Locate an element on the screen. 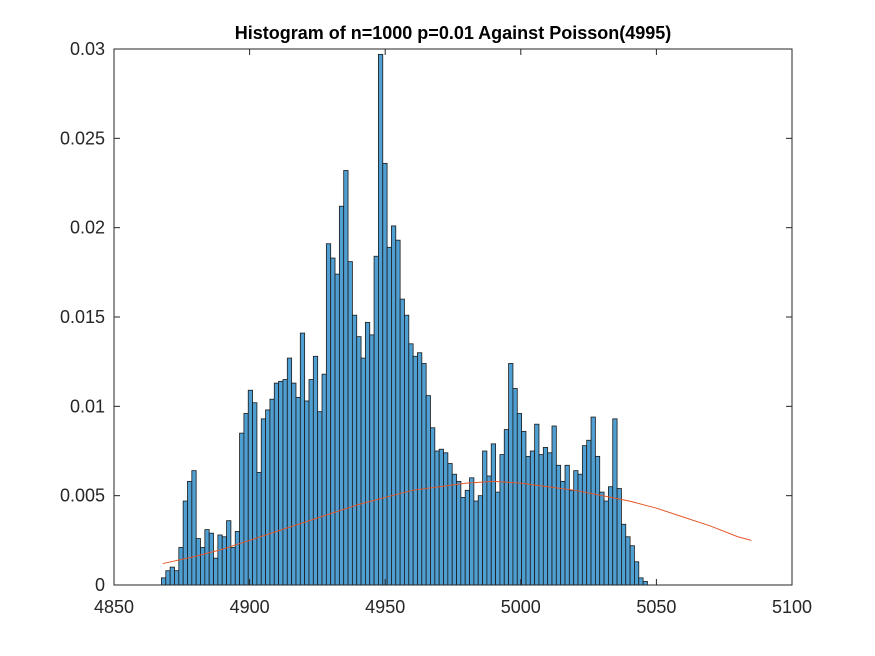 This screenshot has width=875, height=656. x-tick-label: 4950 is located at coordinates (385, 607).